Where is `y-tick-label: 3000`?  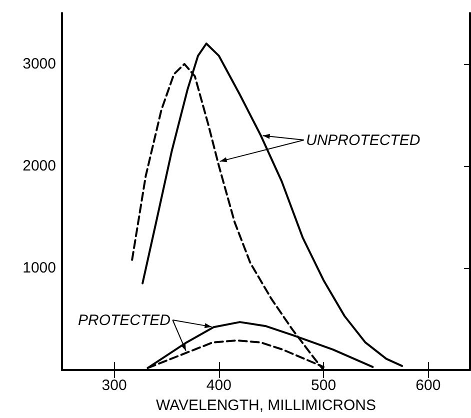
y-tick-label: 3000 is located at coordinates (39, 64).